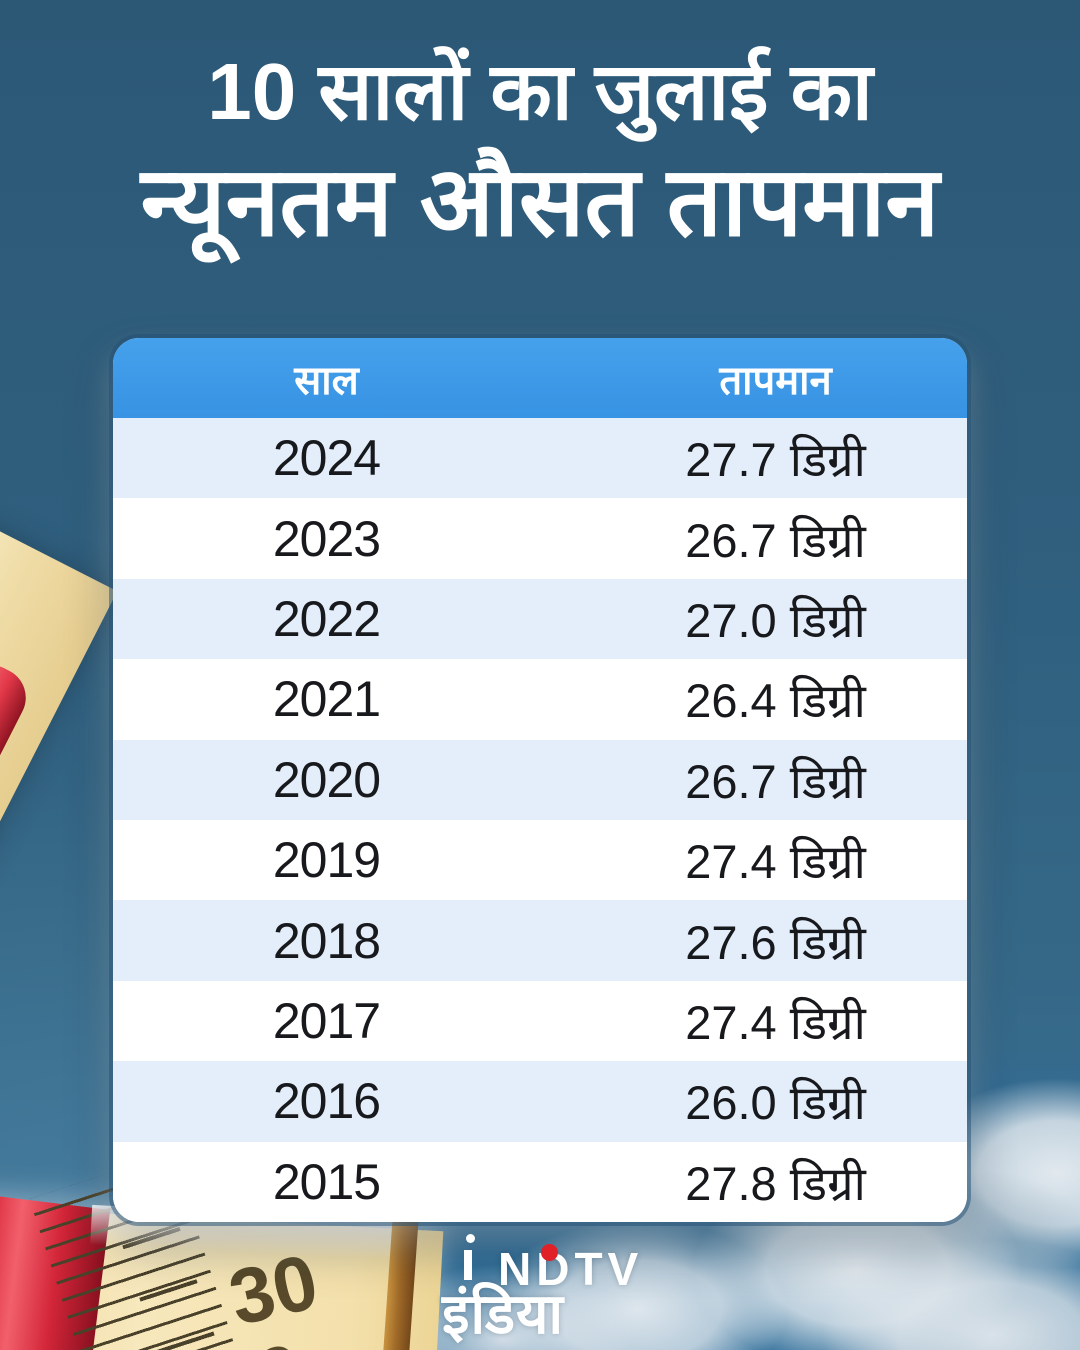  I want to click on temperature-cell: 27.7 डिग्री, so click(775, 460).